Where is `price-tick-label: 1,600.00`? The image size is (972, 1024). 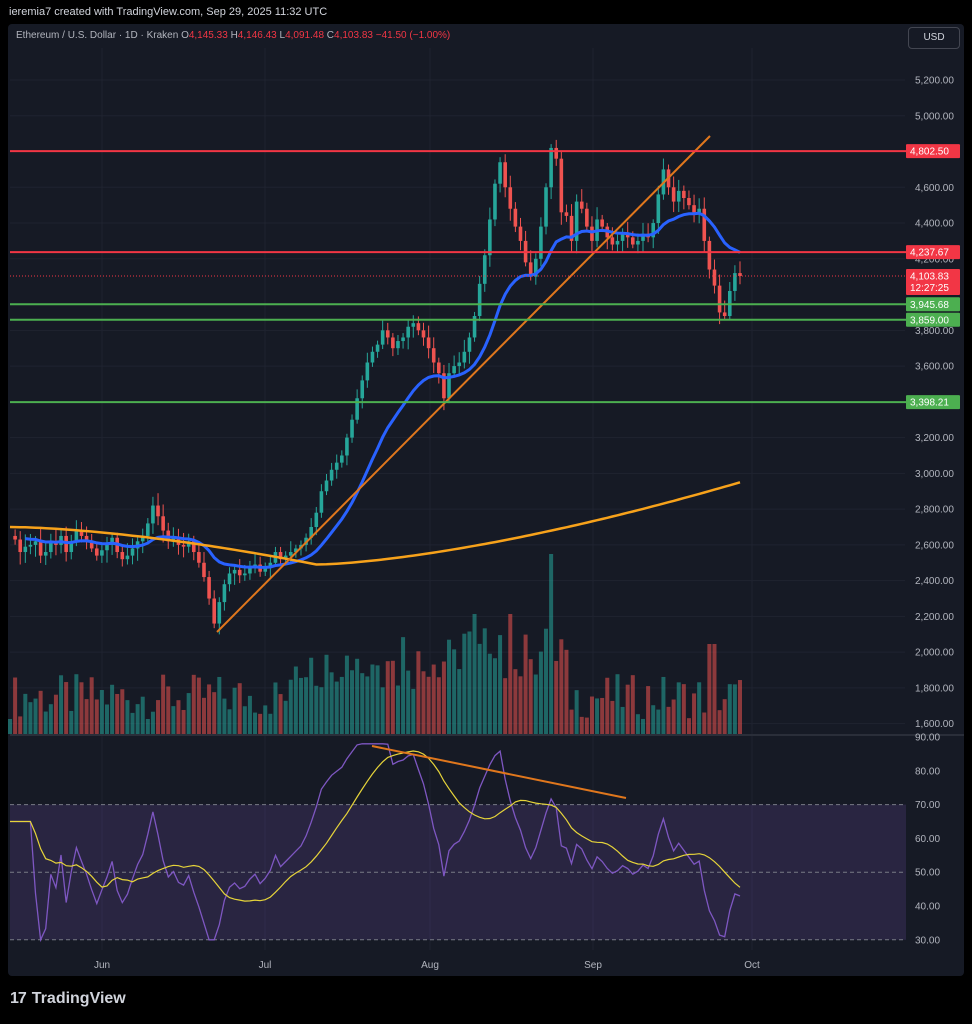
price-tick-label: 1,600.00 is located at coordinates (934, 724).